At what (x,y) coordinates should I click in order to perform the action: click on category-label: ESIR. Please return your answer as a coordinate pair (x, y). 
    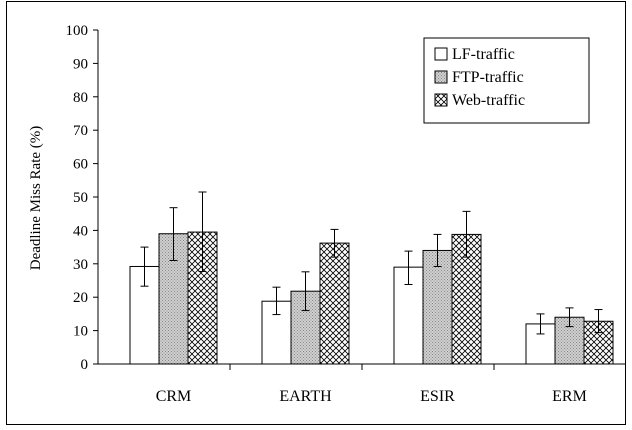
    Looking at the image, I should click on (437, 396).